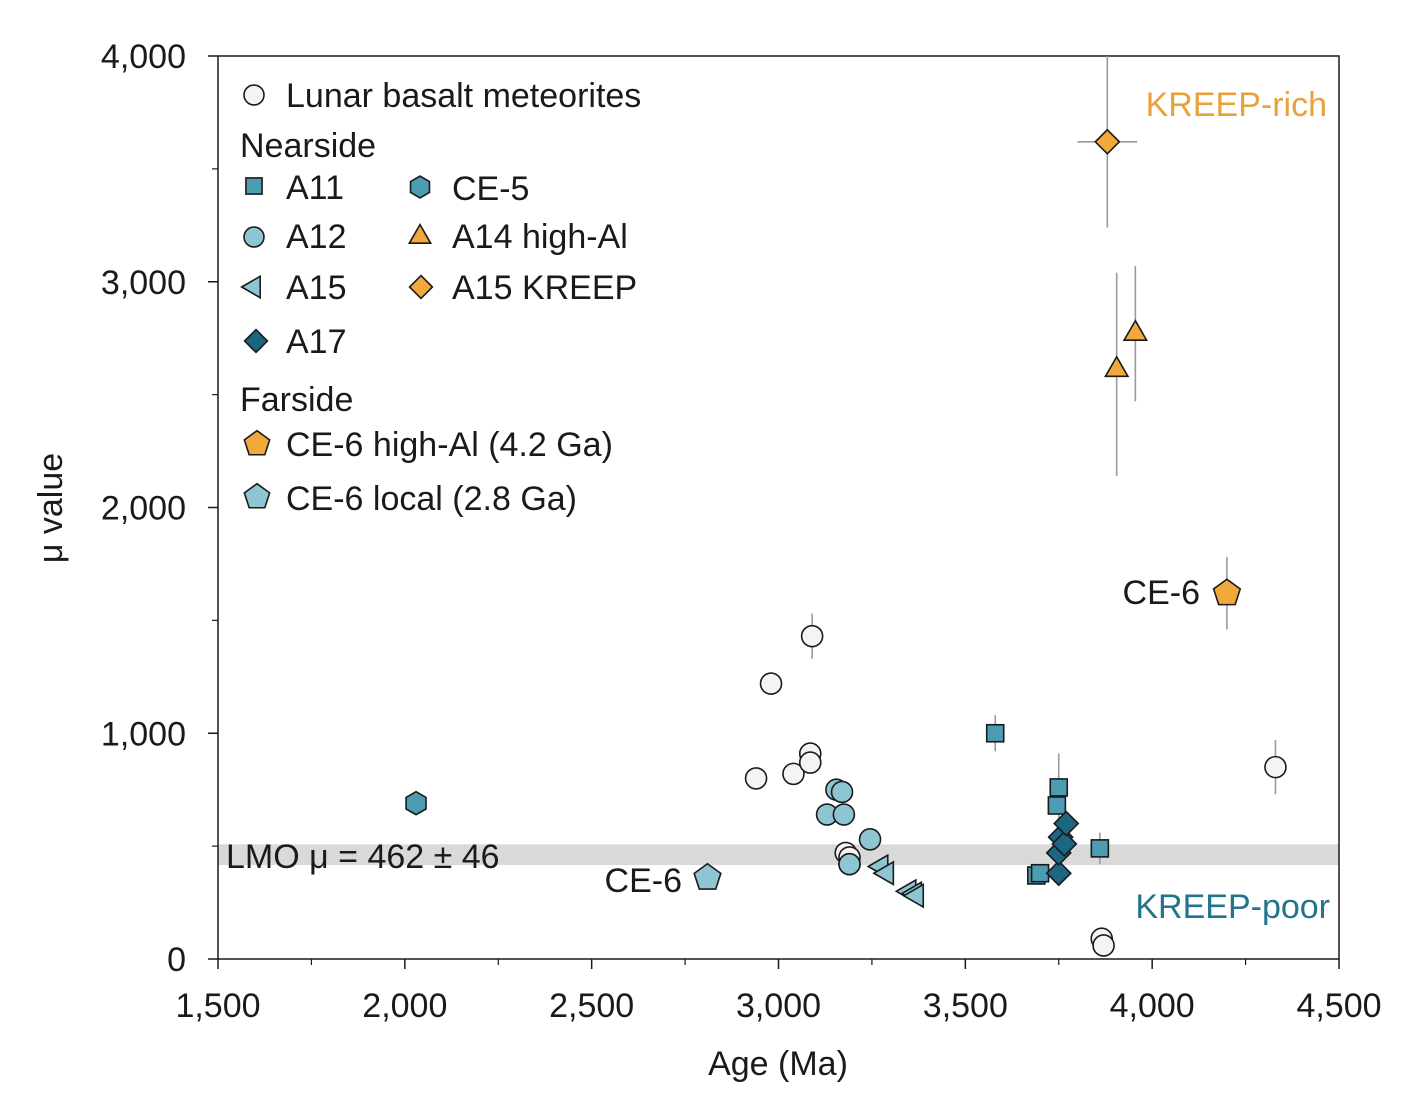 This screenshot has height=1106, width=1412. I want to click on x-tick-label: 2,000, so click(404, 1006).